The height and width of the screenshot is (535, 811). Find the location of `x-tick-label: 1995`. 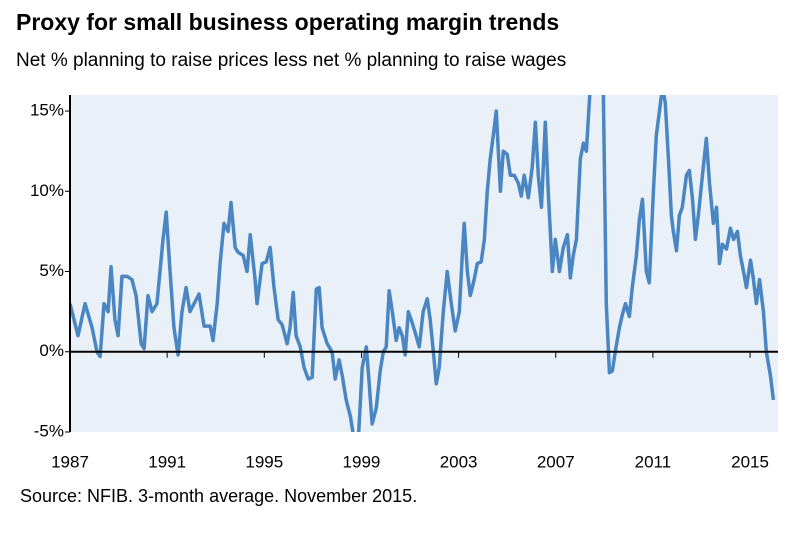

x-tick-label: 1995 is located at coordinates (264, 461).